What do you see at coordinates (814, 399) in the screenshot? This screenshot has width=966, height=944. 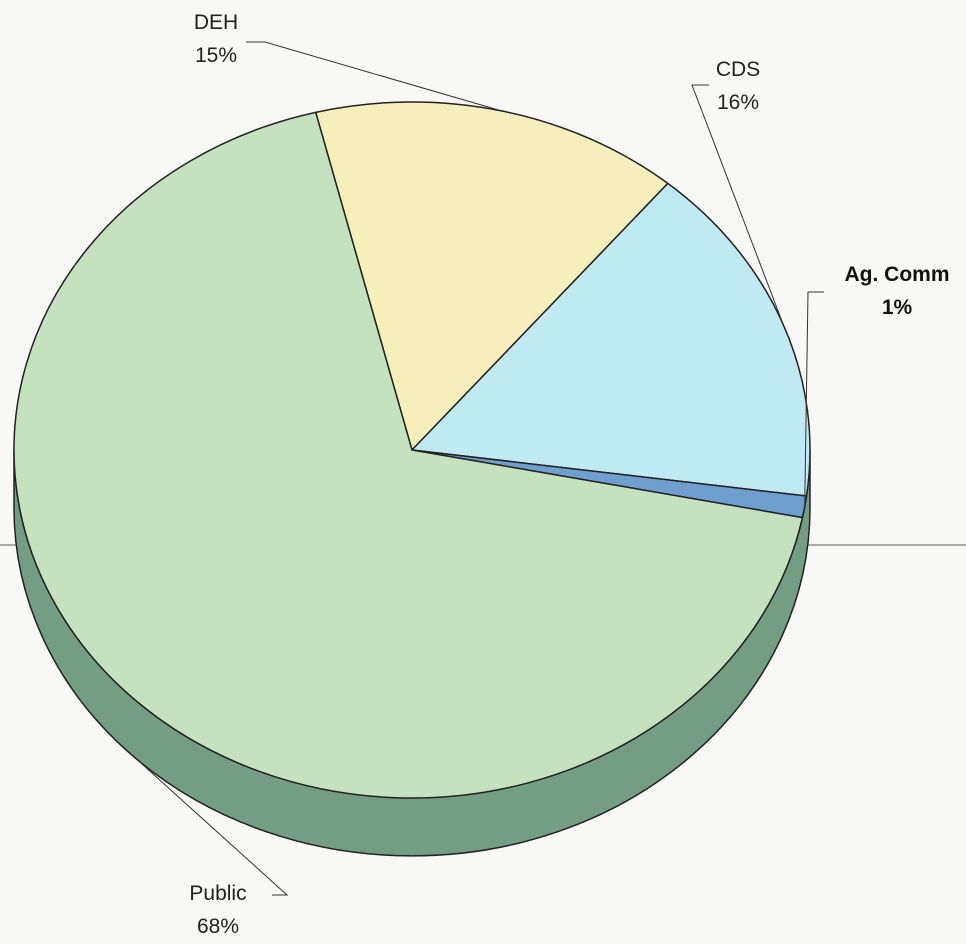 I see `leader-line-ag-comm` at bounding box center [814, 399].